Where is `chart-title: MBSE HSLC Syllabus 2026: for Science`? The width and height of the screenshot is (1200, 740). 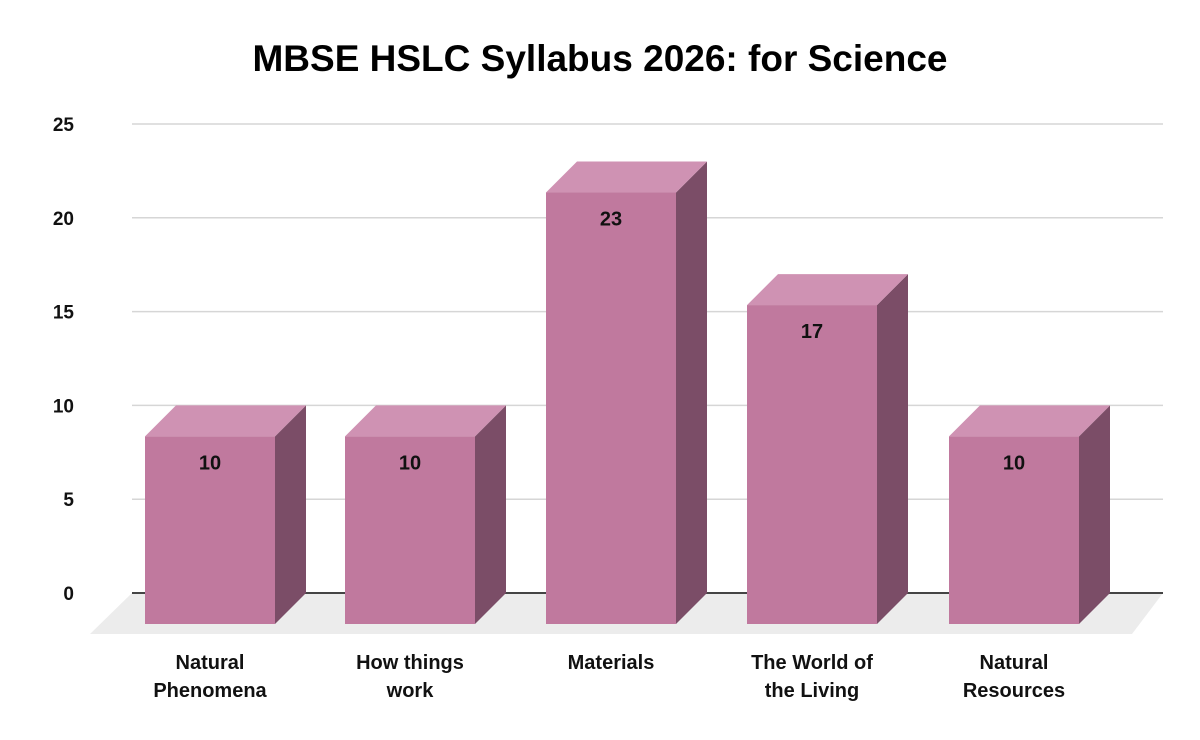
chart-title: MBSE HSLC Syllabus 2026: for Science is located at coordinates (600, 58).